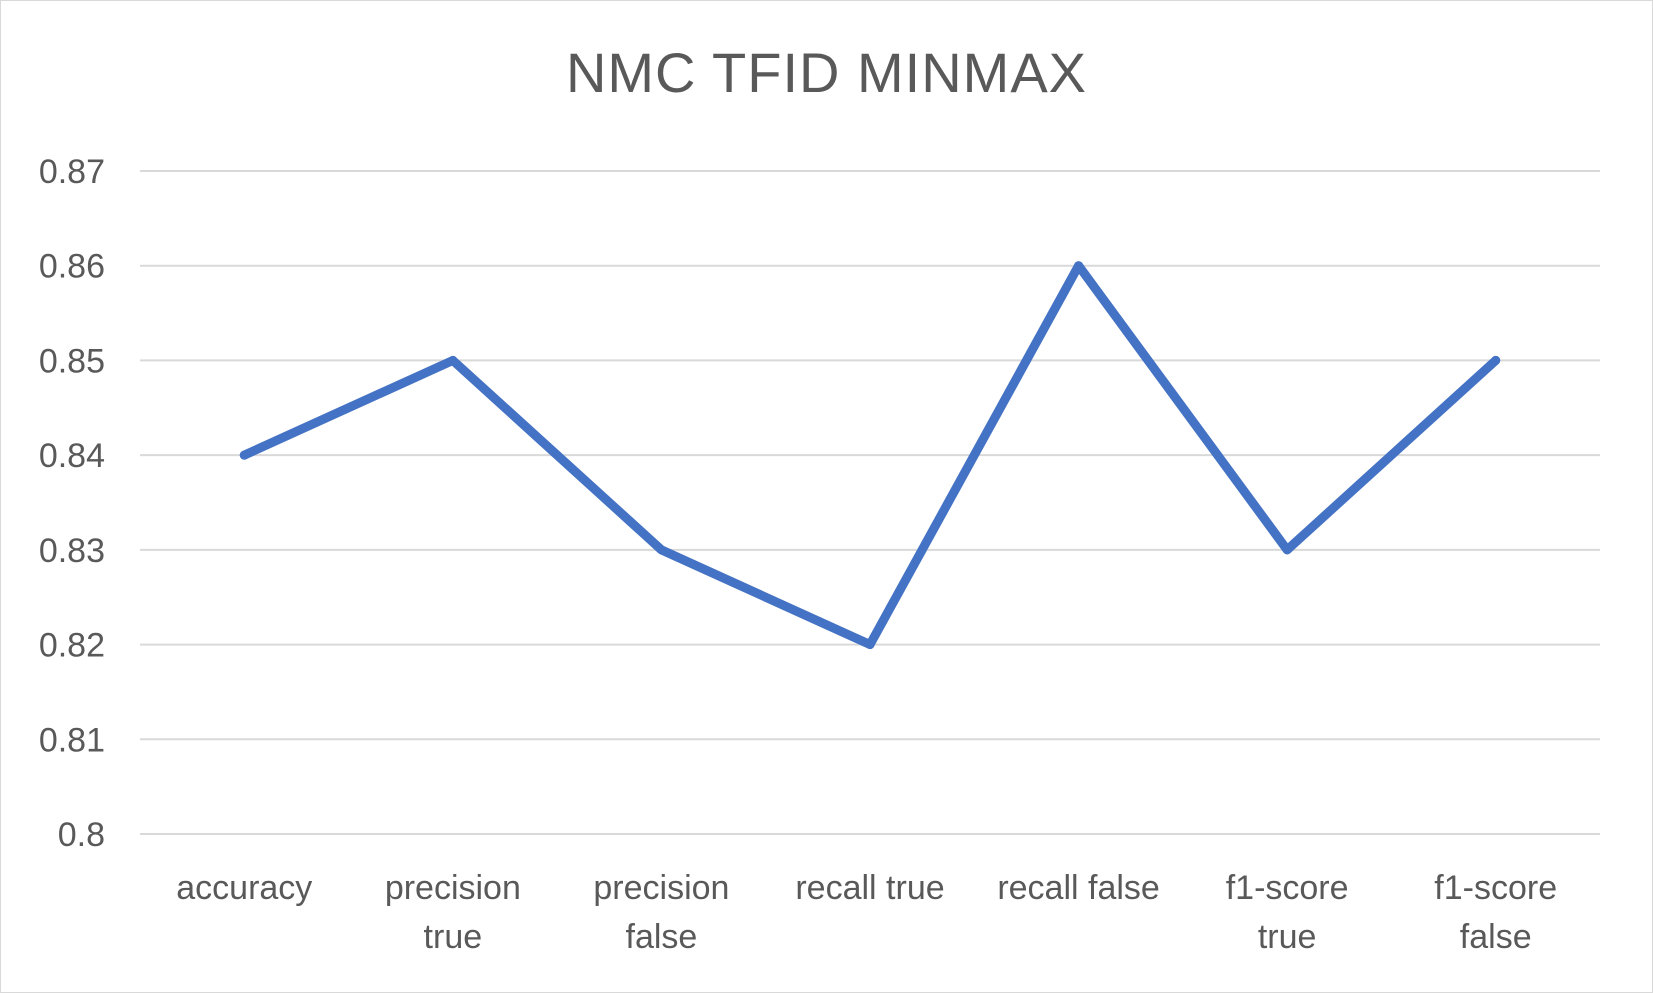 Image resolution: width=1653 pixels, height=993 pixels. I want to click on y-tick-label: 0.84, so click(72, 456).